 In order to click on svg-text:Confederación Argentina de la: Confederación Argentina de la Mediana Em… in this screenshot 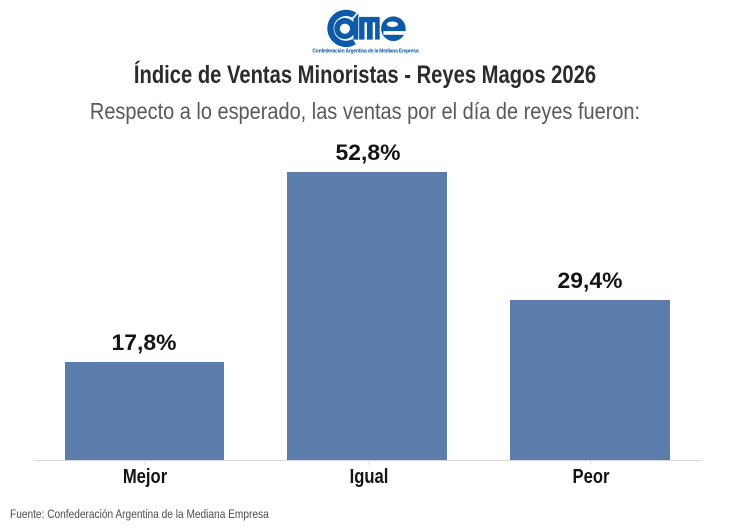, I will do `click(365, 52)`.